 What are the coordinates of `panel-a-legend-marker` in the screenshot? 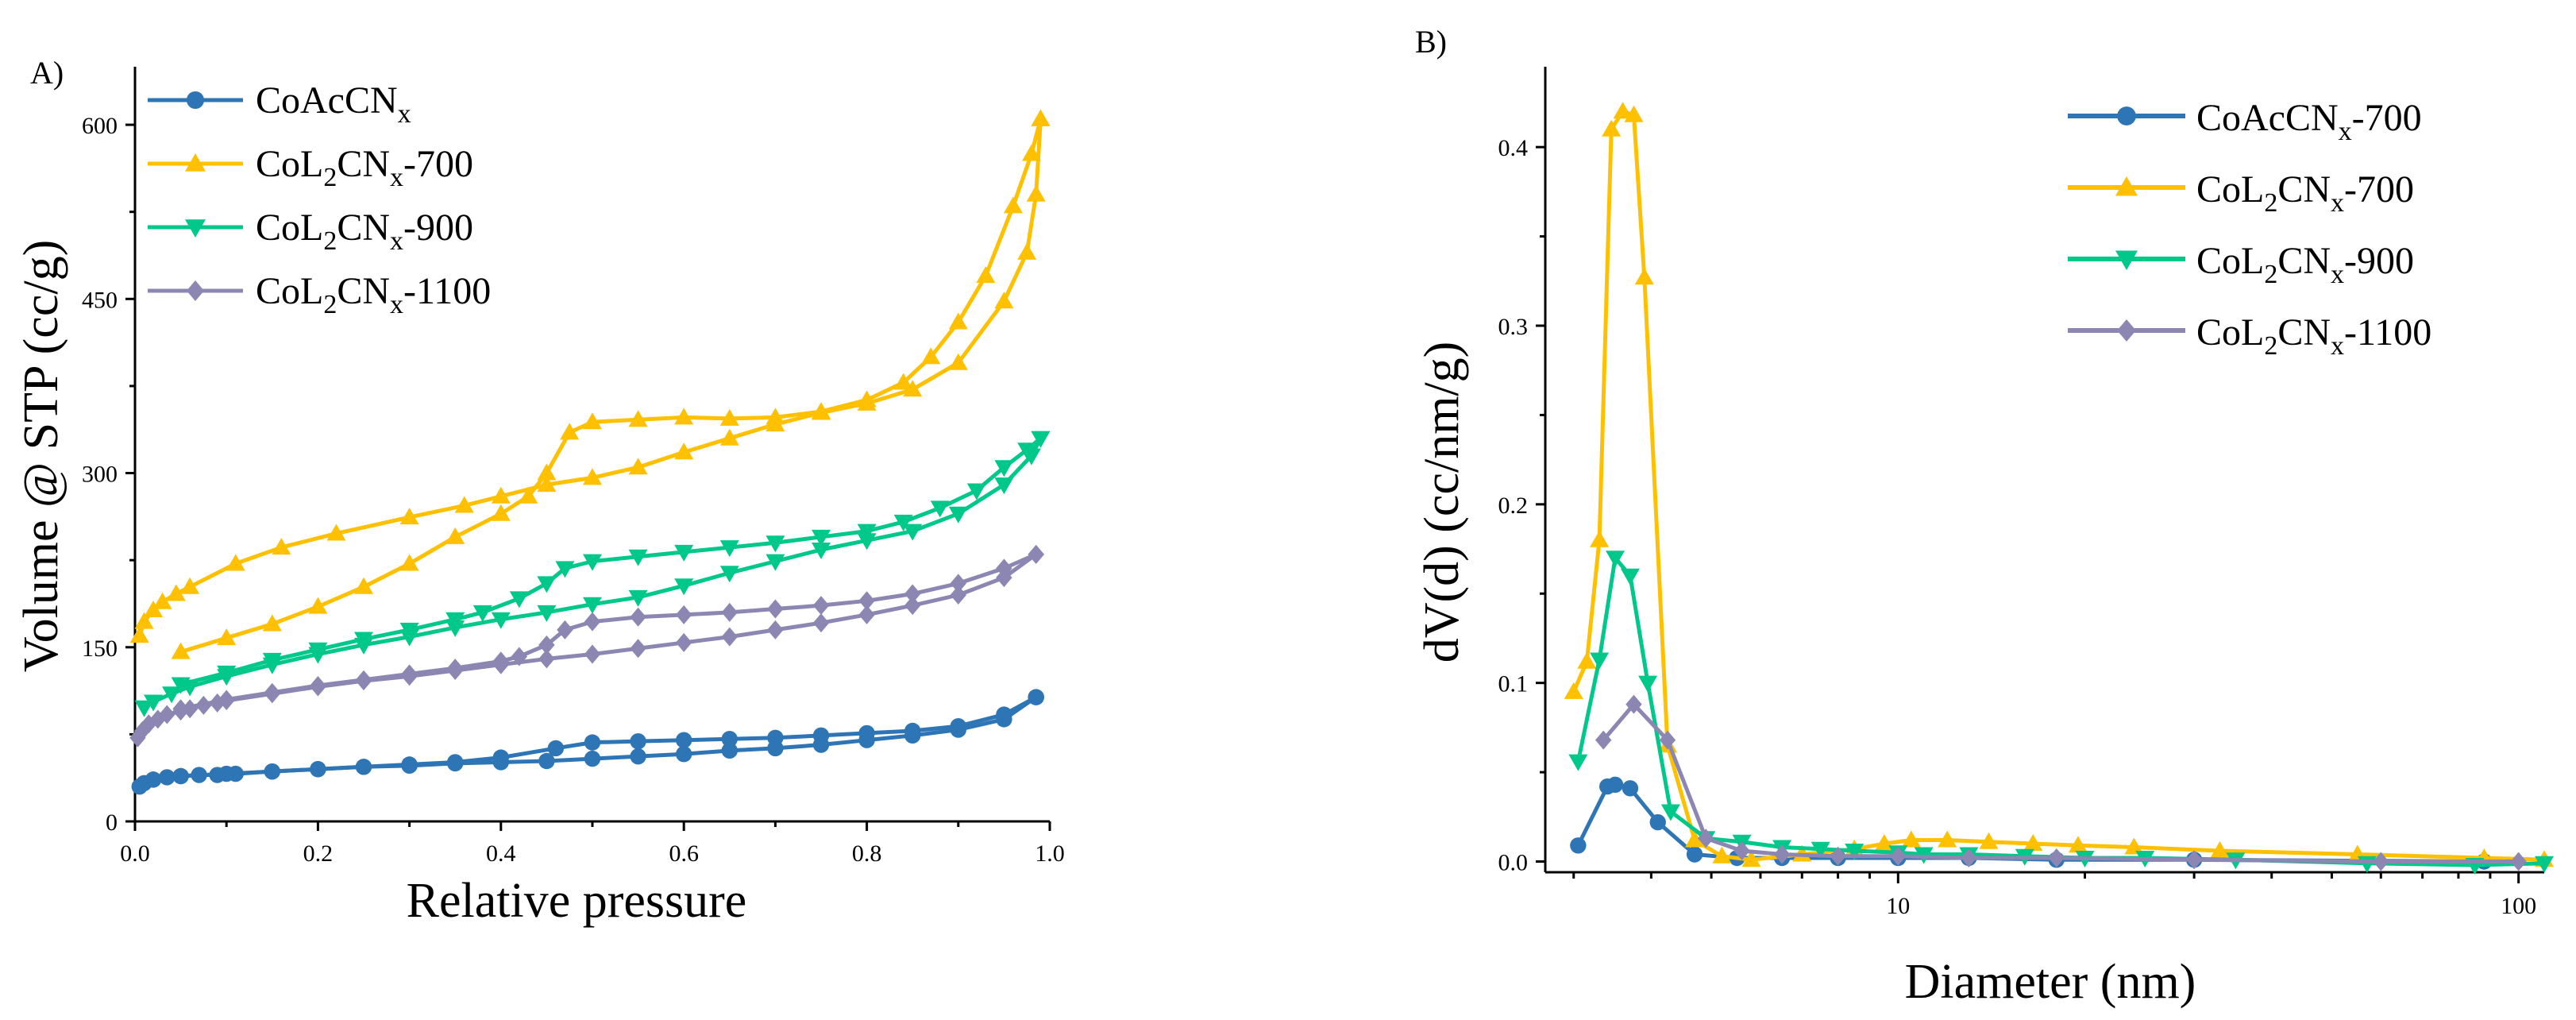 It's located at (195, 162).